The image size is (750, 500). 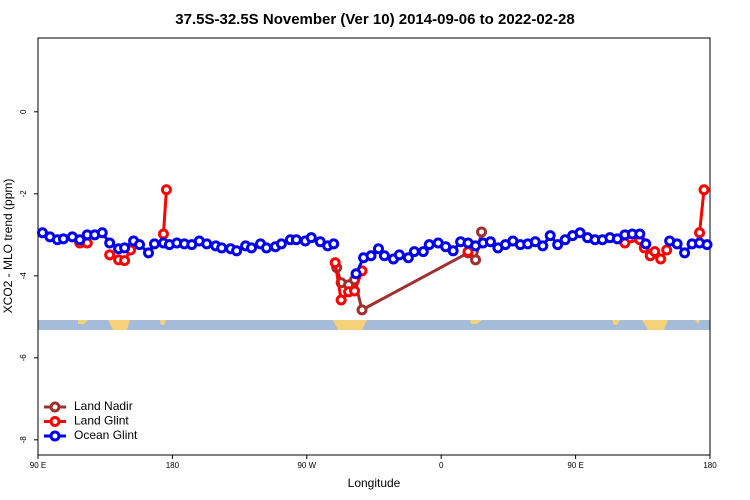 I want to click on map-strip, so click(x=374, y=325).